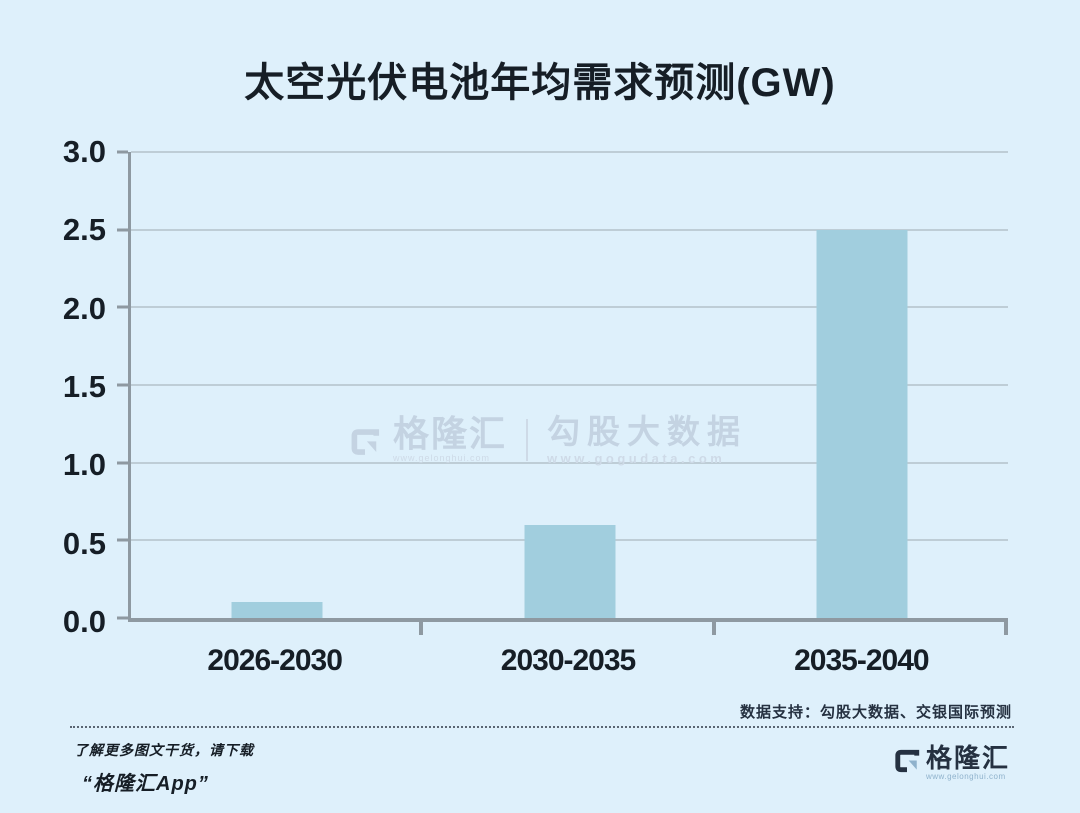 This screenshot has width=1080, height=813. Describe the element at coordinates (636, 458) in the screenshot. I see `watermark-partner-url: www.gogudata.com` at that location.